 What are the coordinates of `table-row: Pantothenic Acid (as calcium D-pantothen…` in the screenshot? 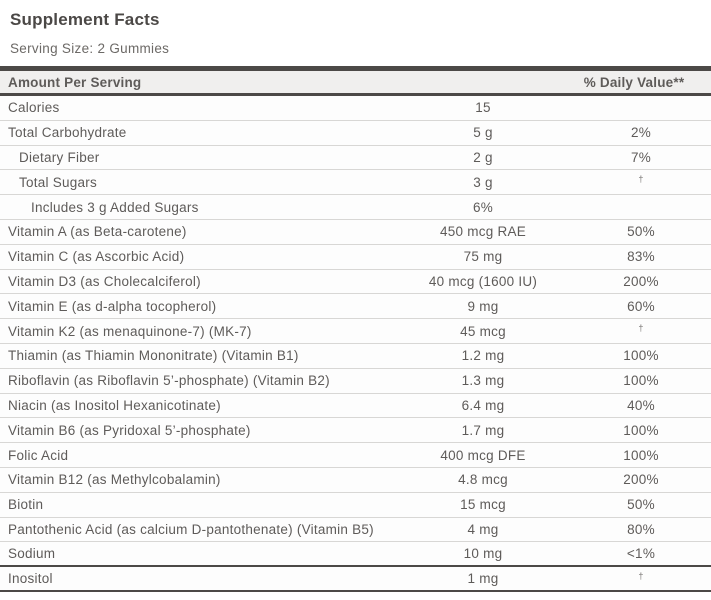 It's located at (355, 530).